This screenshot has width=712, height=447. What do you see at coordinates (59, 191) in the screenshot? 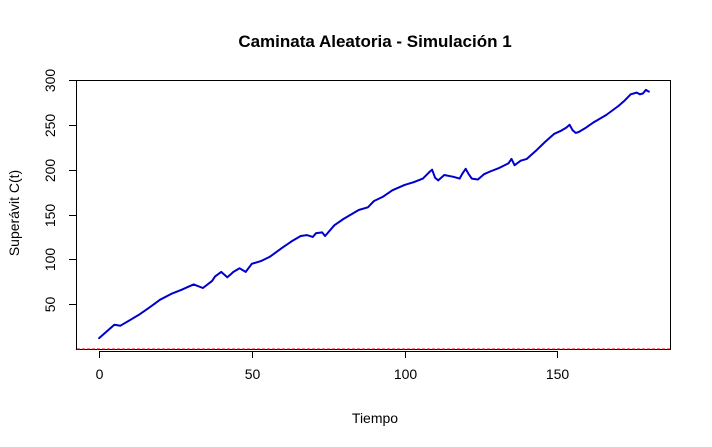
I see `y-axis: 50 100 150 200 250 300` at bounding box center [59, 191].